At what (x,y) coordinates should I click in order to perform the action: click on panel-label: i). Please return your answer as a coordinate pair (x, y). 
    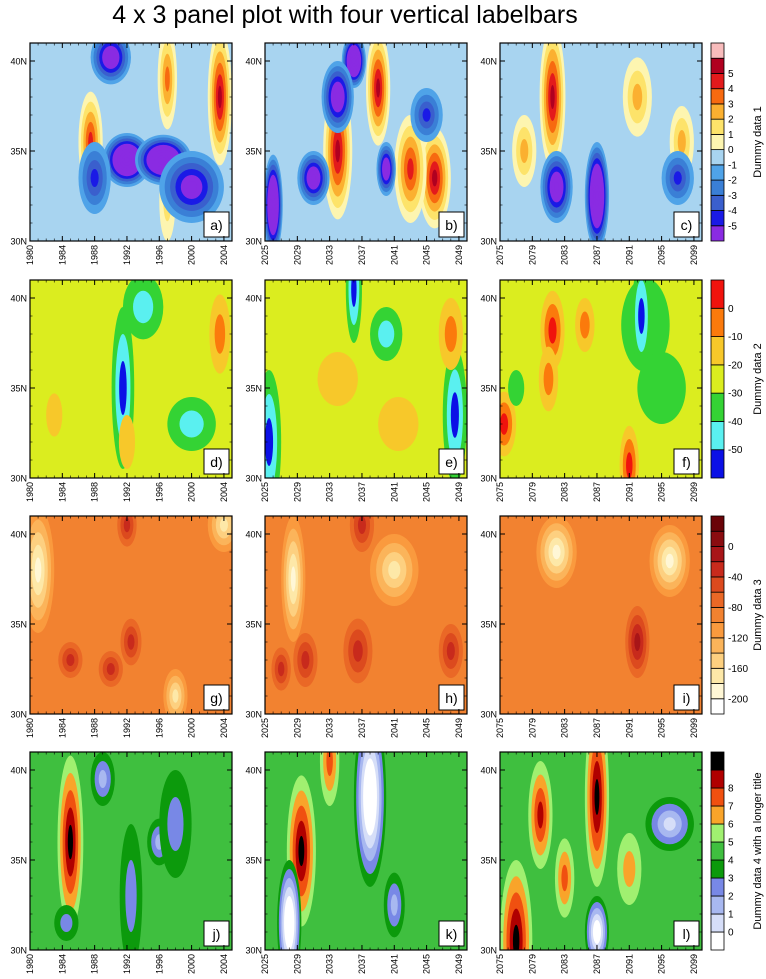
    Looking at the image, I should click on (686, 697).